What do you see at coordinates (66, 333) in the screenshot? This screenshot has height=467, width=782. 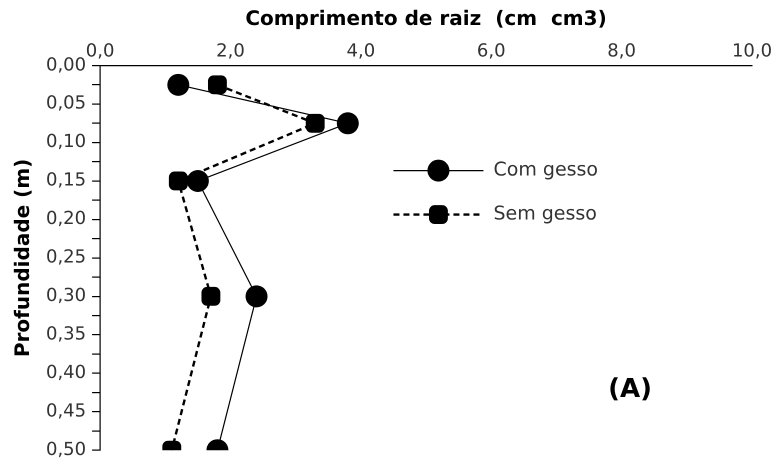 I see `y-tick-label: 0,35` at bounding box center [66, 333].